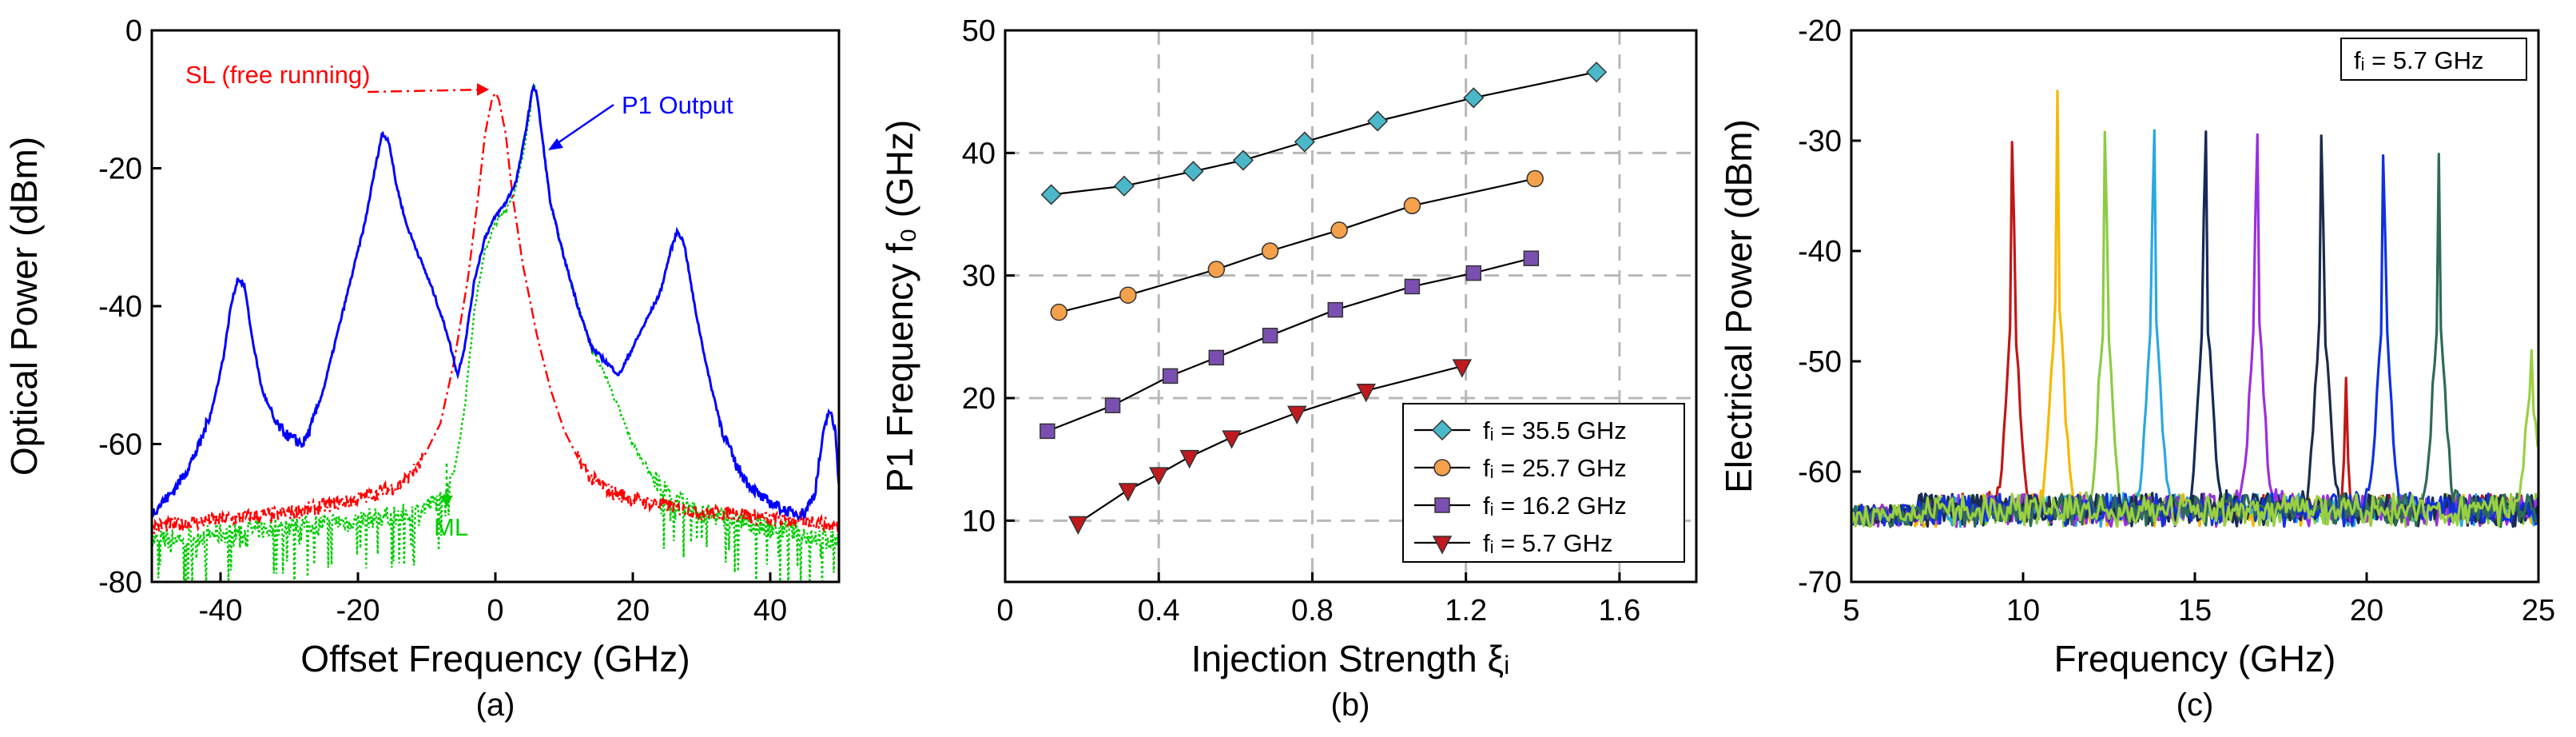 The height and width of the screenshot is (737, 2576). I want to click on panel-b-y-ticks: 10 20 30 40 50, so click(988, 276).